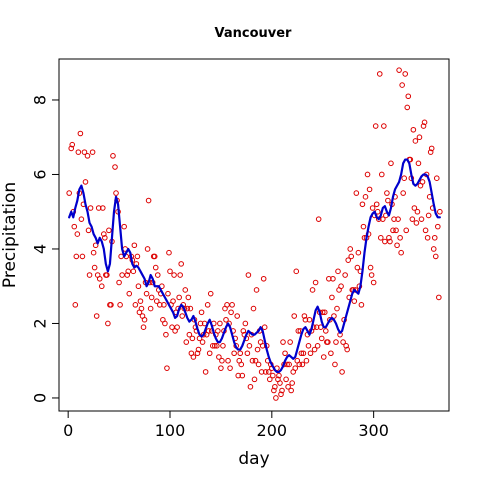 Image resolution: width=480 pixels, height=480 pixels. Describe the element at coordinates (40, 100) in the screenshot. I see `y-tick-label: 8` at that location.